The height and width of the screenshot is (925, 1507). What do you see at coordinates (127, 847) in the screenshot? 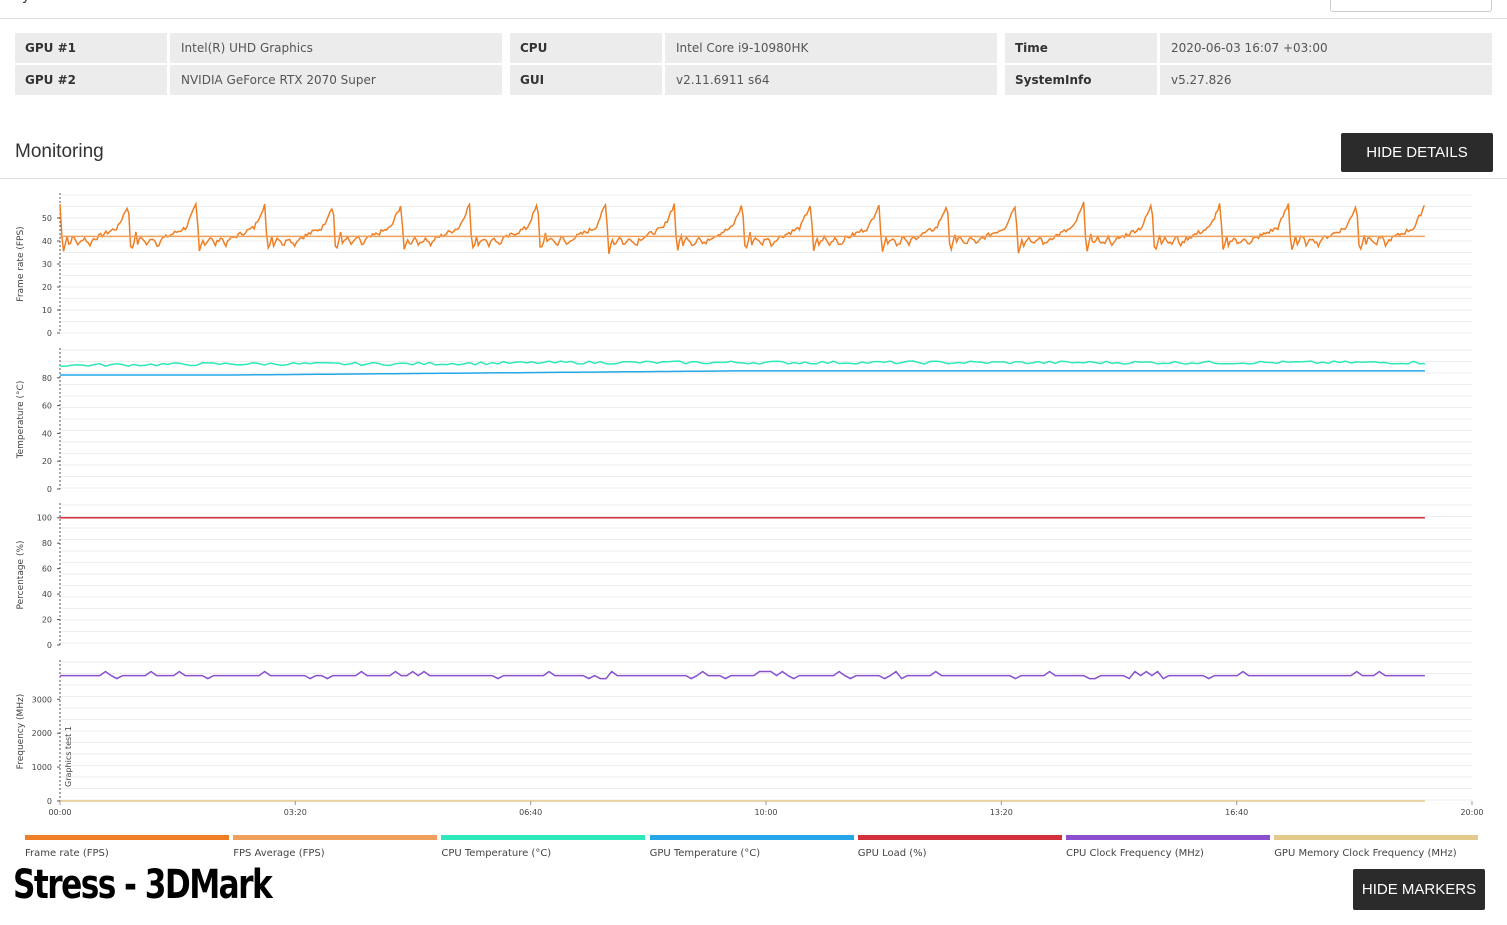
I see `legend-item: Frame rate (FPS)` at bounding box center [127, 847].